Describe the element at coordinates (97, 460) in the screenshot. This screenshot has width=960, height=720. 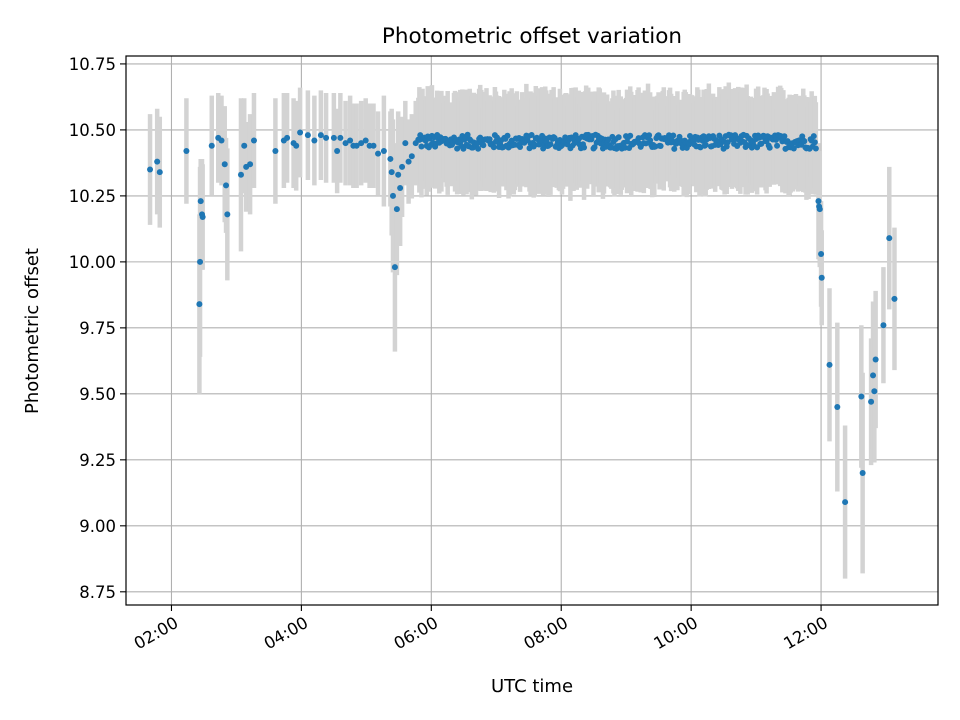
I see `y-tick-label: 9.25` at that location.